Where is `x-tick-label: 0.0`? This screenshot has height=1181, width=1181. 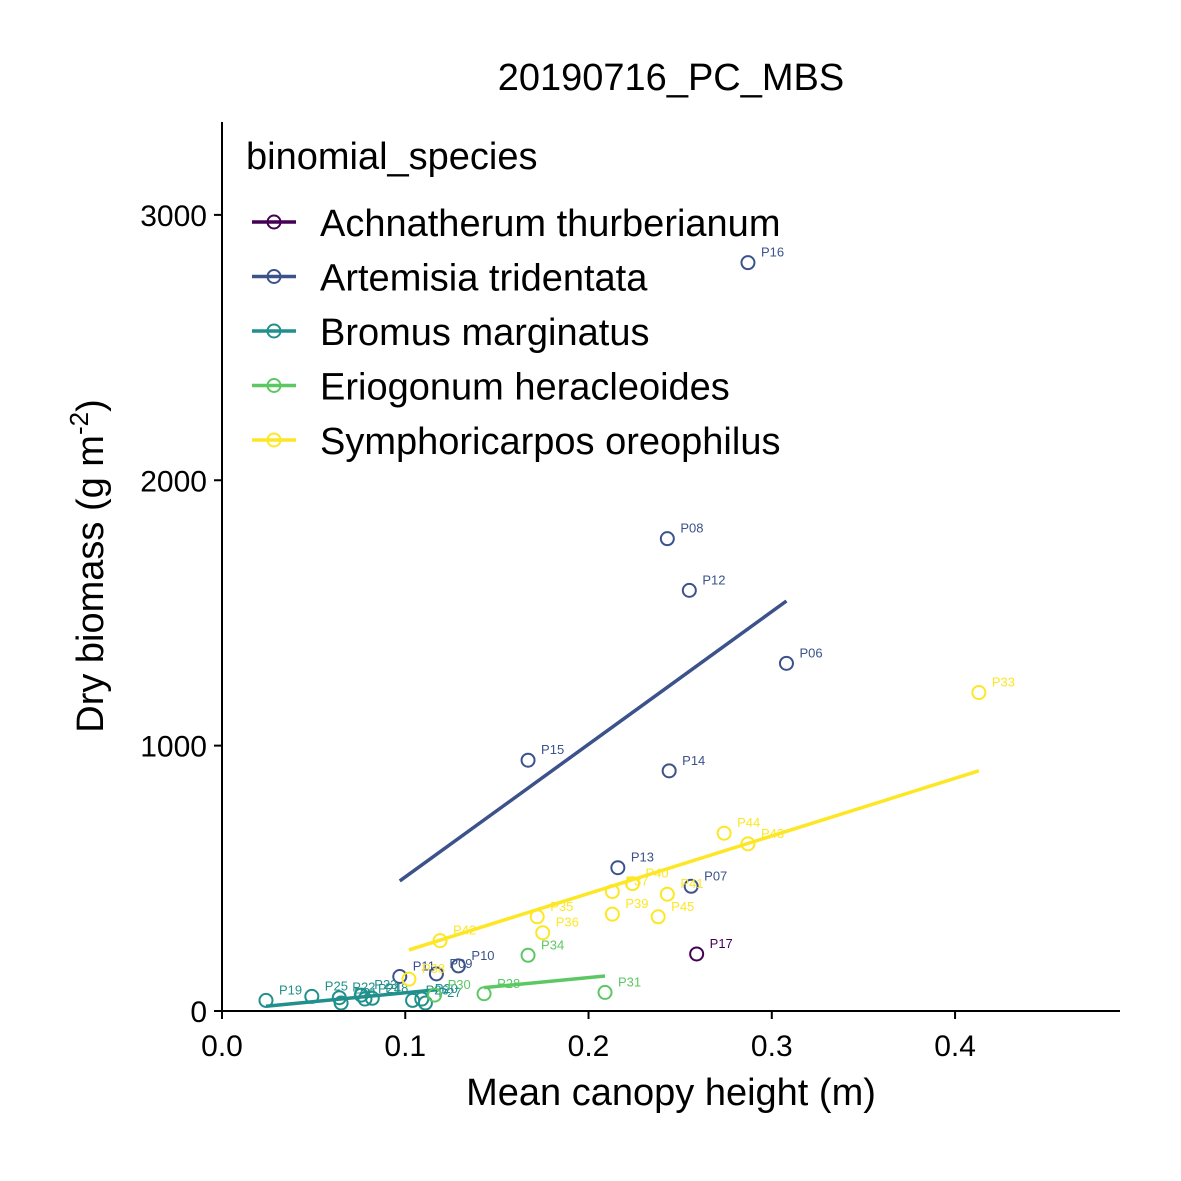 x-tick-label: 0.0 is located at coordinates (222, 1046).